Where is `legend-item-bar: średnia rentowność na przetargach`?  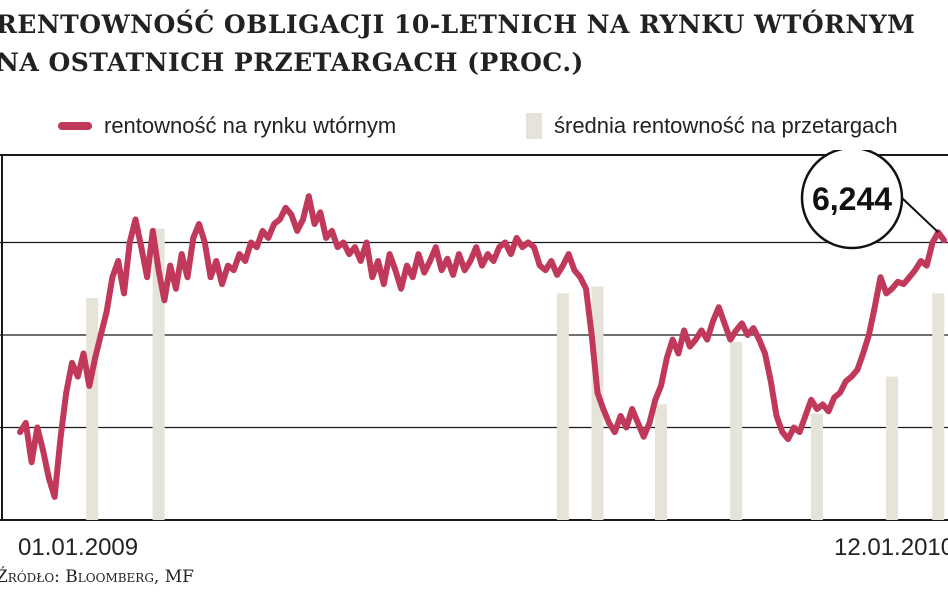 legend-item-bar: średnia rentowność na przetargach is located at coordinates (712, 126).